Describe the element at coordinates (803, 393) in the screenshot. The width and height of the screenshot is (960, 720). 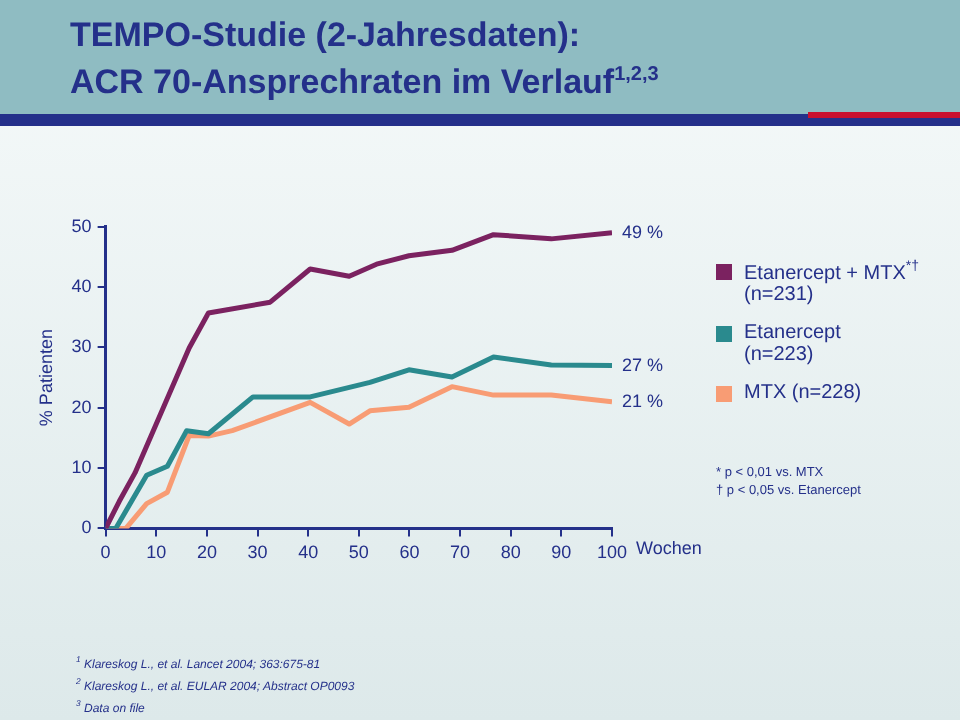
I see `legend-label: MTX (n=228)` at that location.